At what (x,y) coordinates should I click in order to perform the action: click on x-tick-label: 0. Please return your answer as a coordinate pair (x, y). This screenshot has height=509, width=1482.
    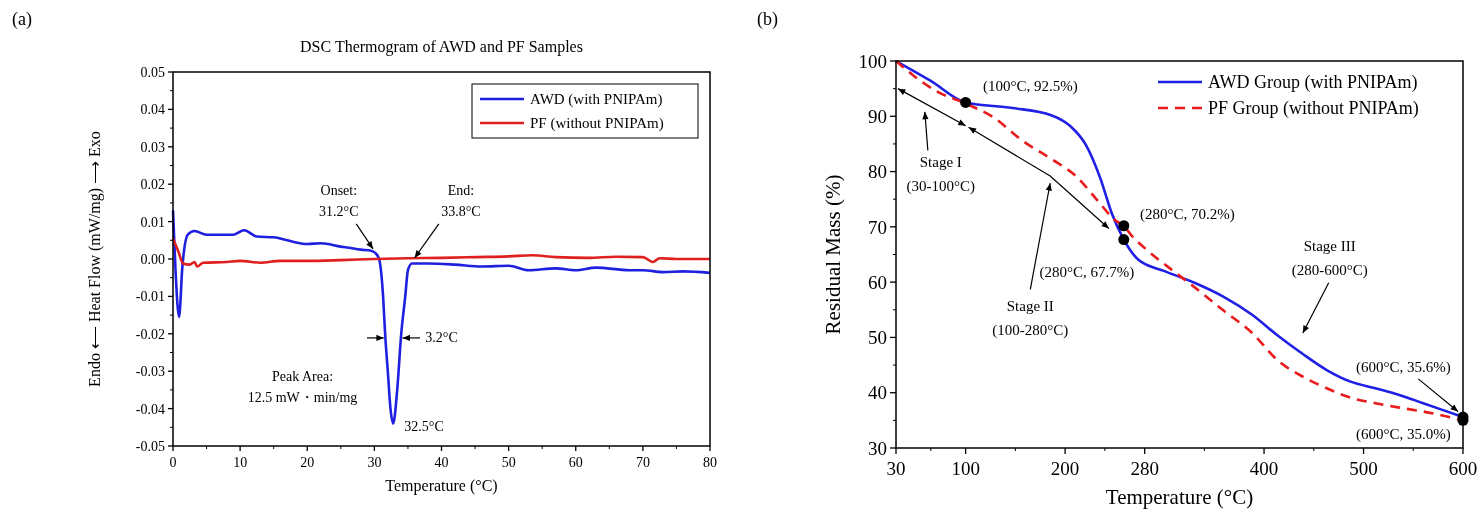
    Looking at the image, I should click on (173, 462).